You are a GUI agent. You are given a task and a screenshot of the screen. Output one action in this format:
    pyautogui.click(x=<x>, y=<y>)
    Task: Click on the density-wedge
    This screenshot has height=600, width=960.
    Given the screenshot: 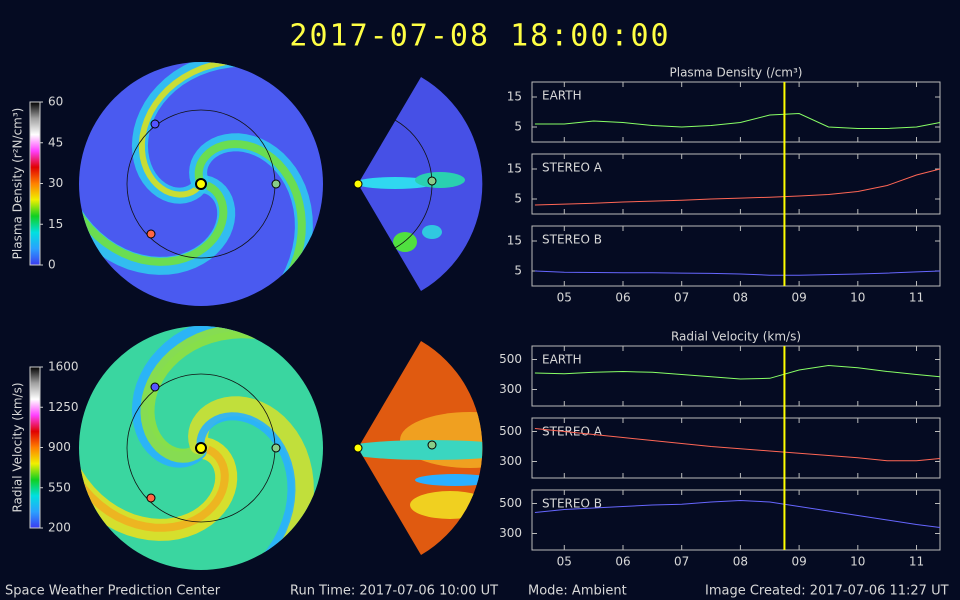 What is the action you would take?
    pyautogui.click(x=420, y=184)
    